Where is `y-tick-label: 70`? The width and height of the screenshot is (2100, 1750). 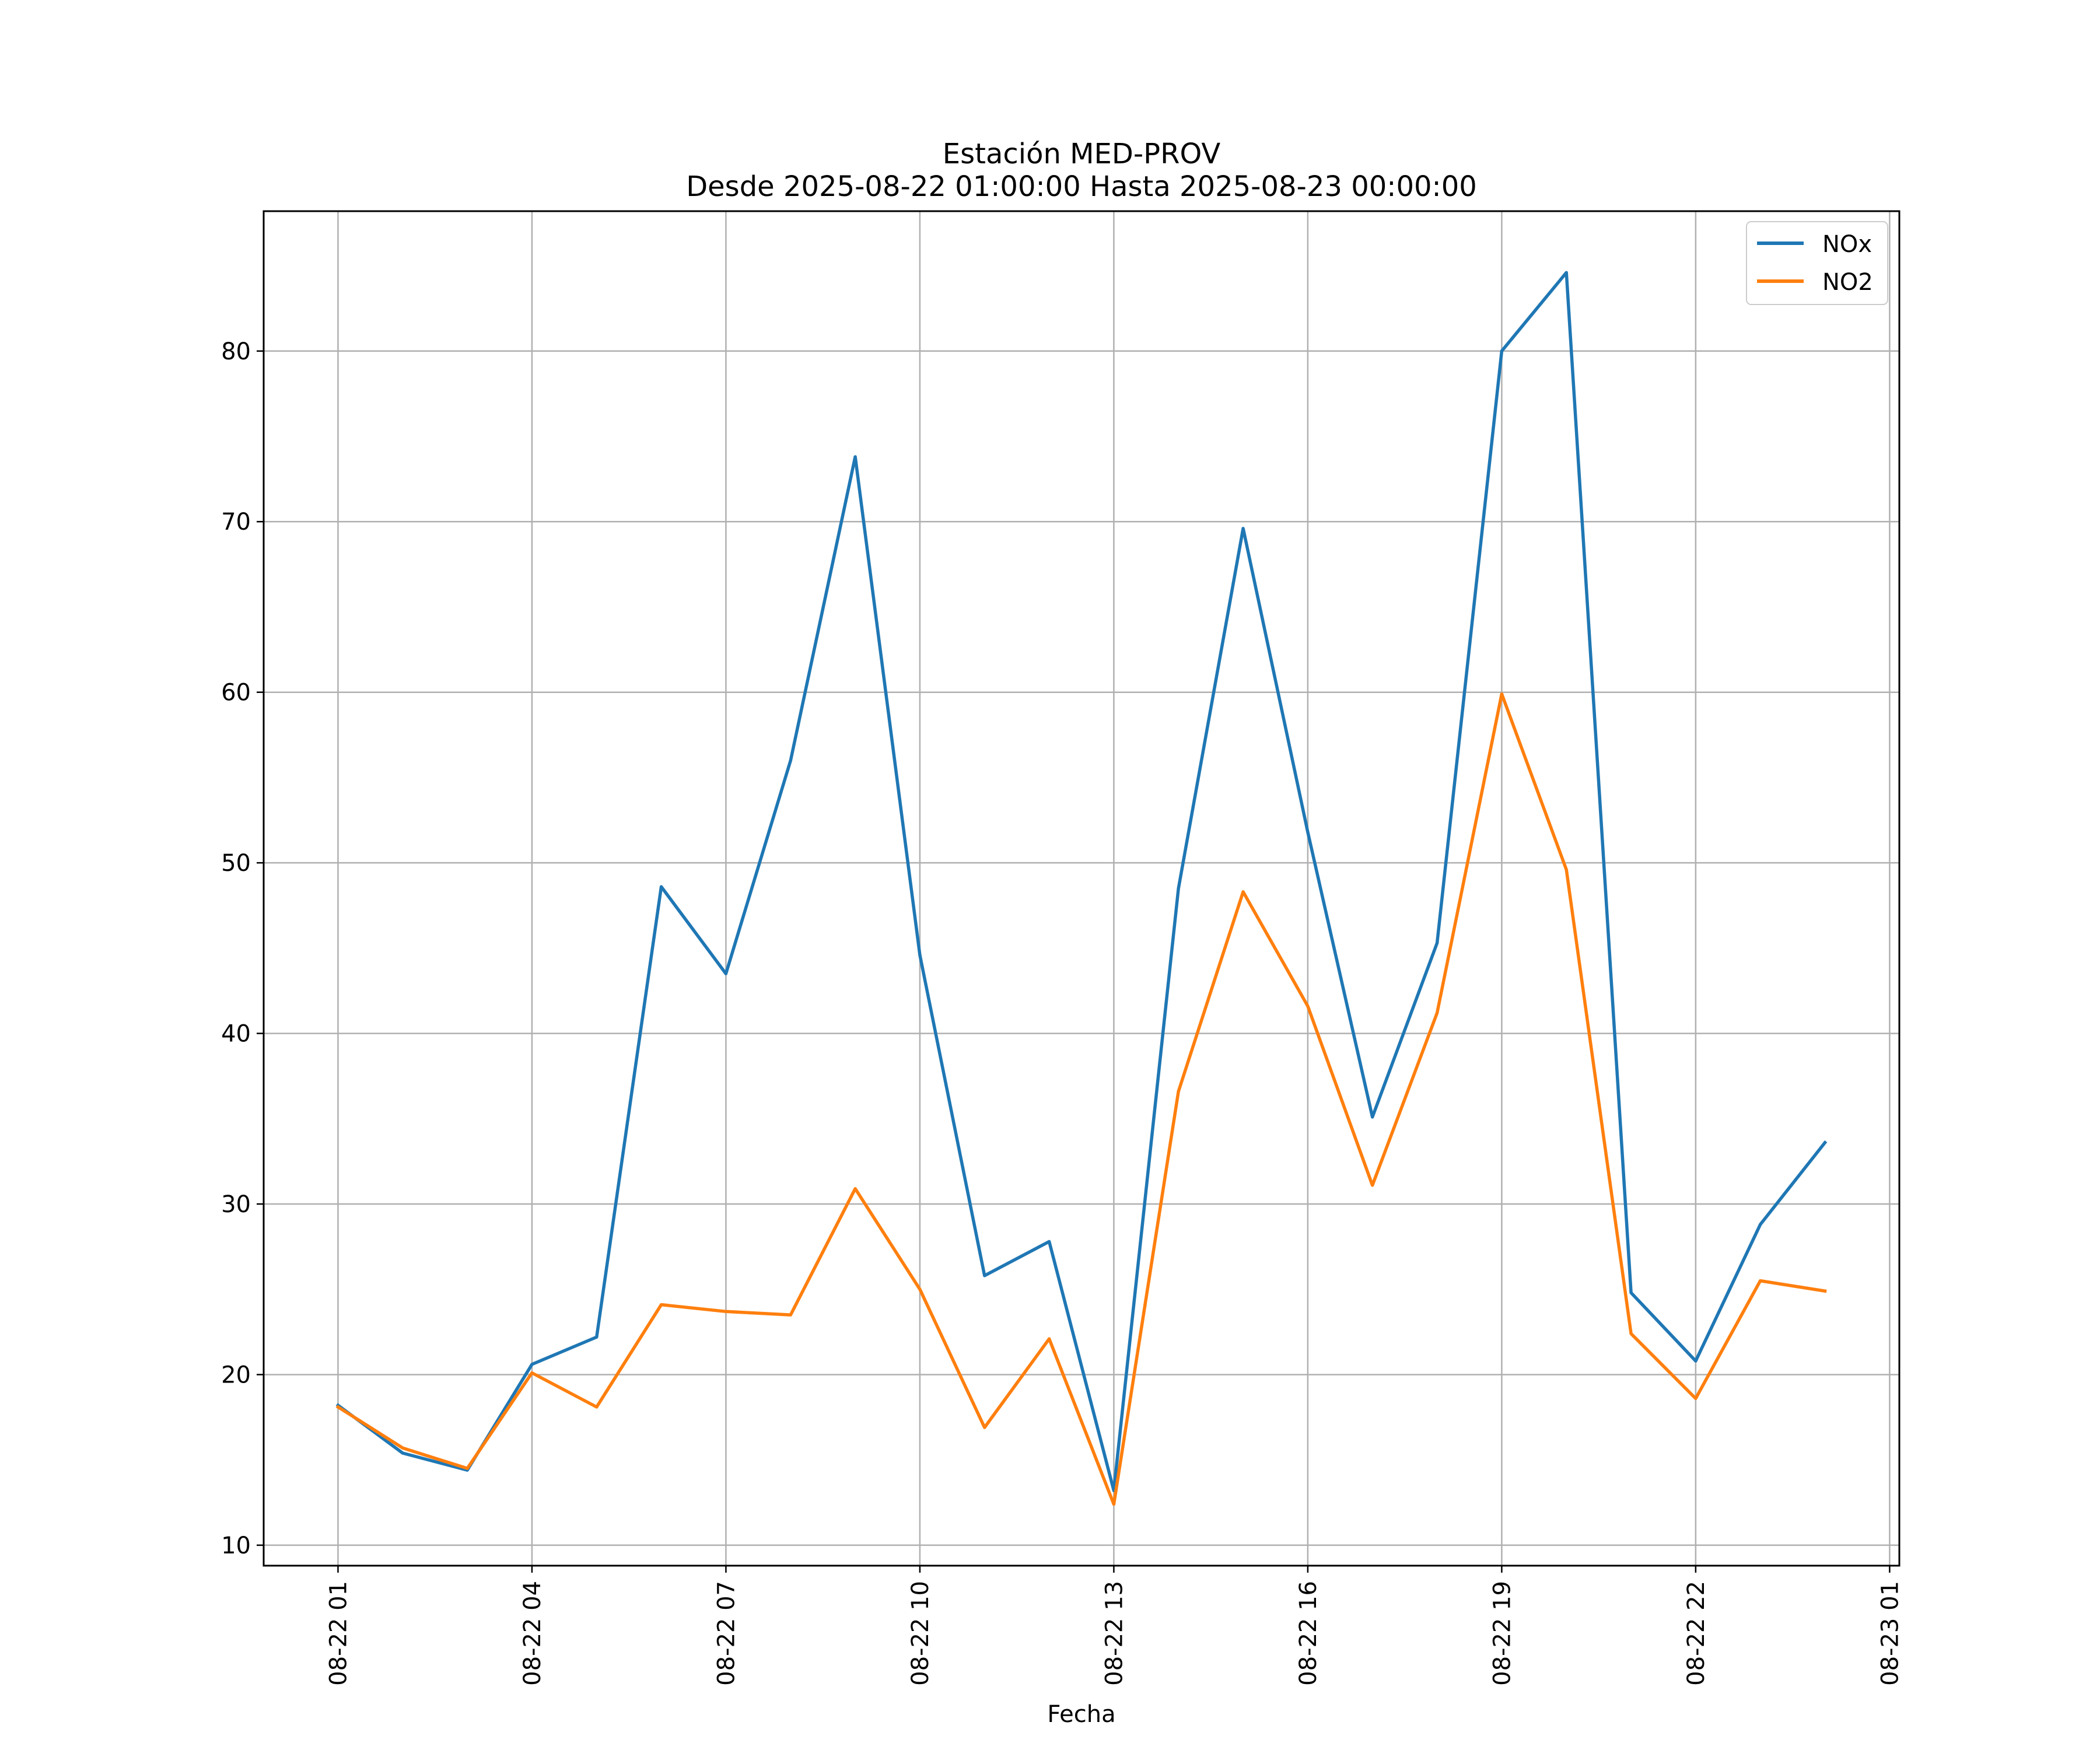
y-tick-label: 70 is located at coordinates (236, 522).